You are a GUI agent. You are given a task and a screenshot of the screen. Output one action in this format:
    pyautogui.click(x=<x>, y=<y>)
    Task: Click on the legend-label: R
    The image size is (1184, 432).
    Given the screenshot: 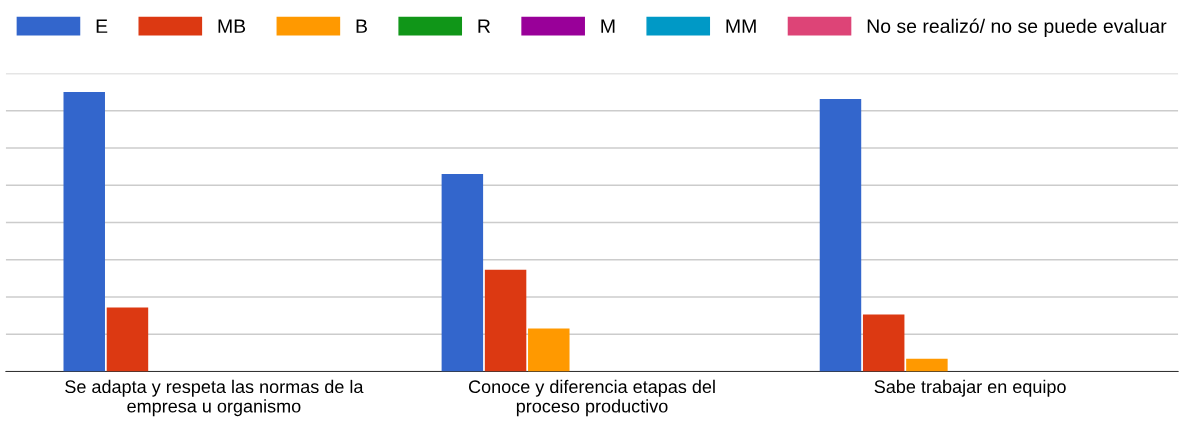 What is the action you would take?
    pyautogui.click(x=484, y=26)
    